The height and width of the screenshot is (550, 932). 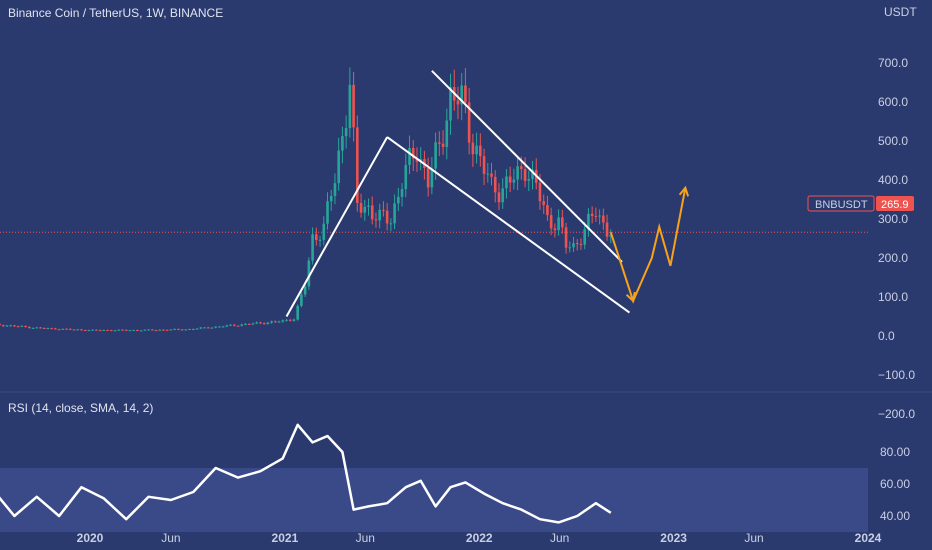 I want to click on rsi-line, so click(x=306, y=473).